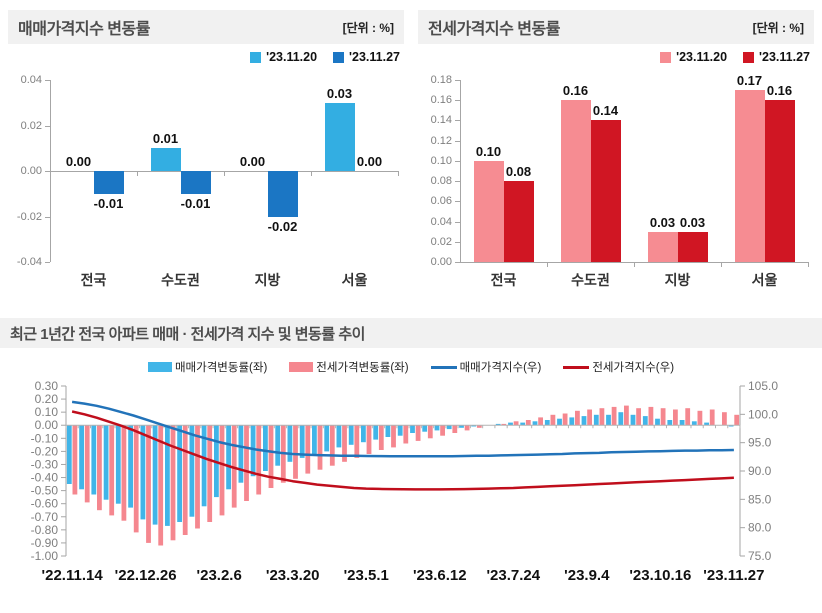  What do you see at coordinates (207, 367) in the screenshot?
I see `trend-legend-item-sales-change: 매매가격변동률(좌)` at bounding box center [207, 367].